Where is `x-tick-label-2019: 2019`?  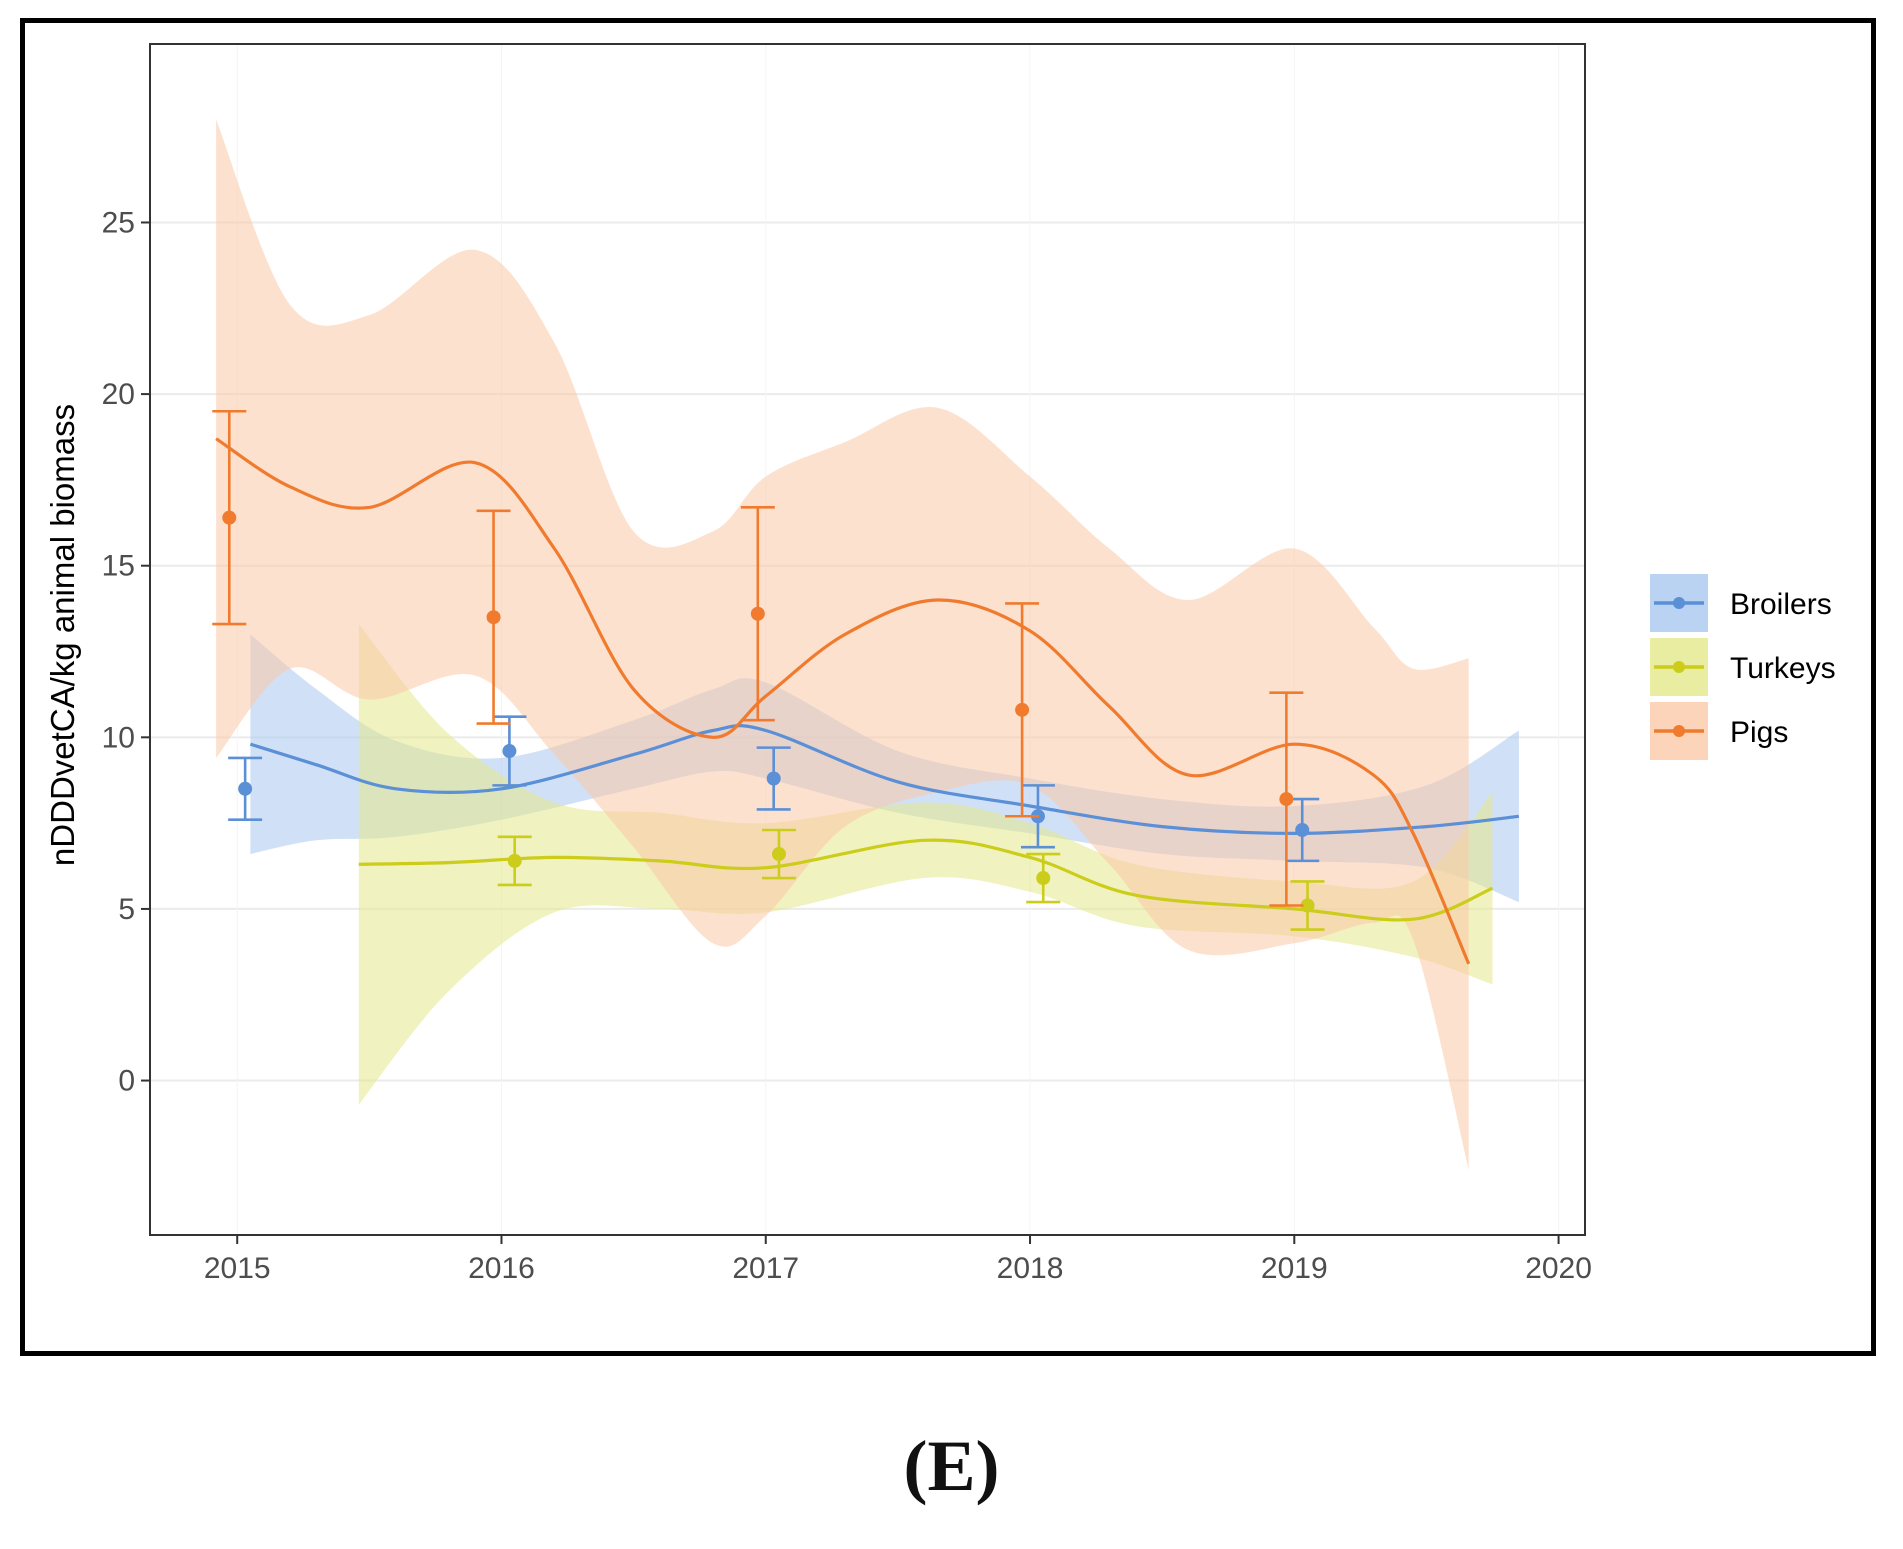
x-tick-label-2019: 2019 is located at coordinates (1294, 1268).